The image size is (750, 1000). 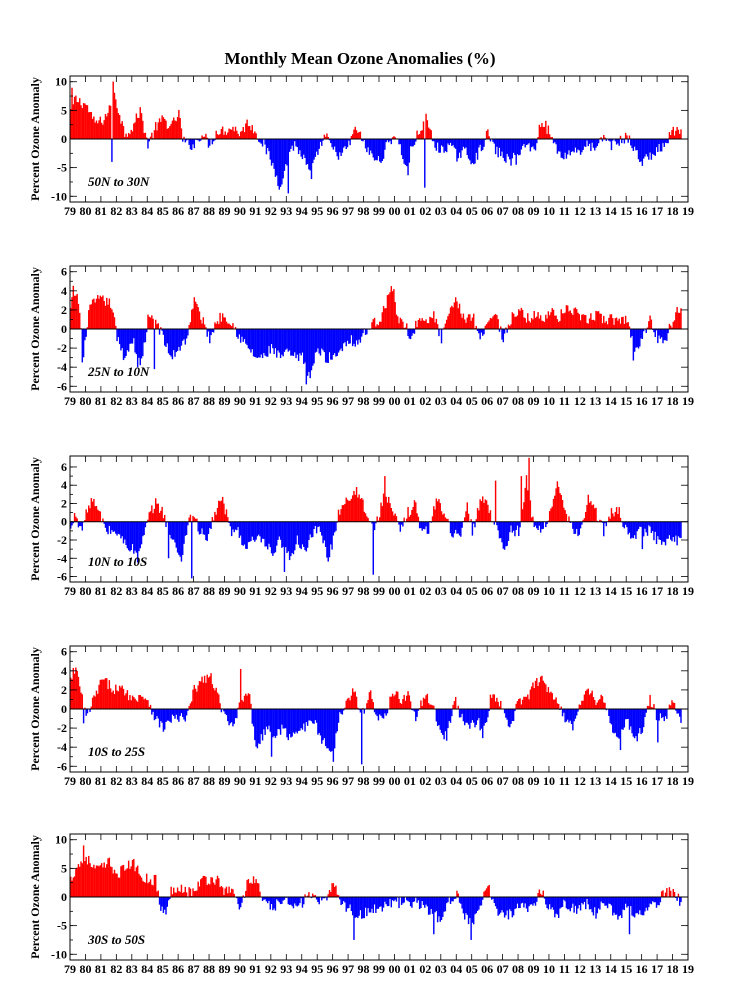 I want to click on x-tick-label: 91, so click(x=255, y=969).